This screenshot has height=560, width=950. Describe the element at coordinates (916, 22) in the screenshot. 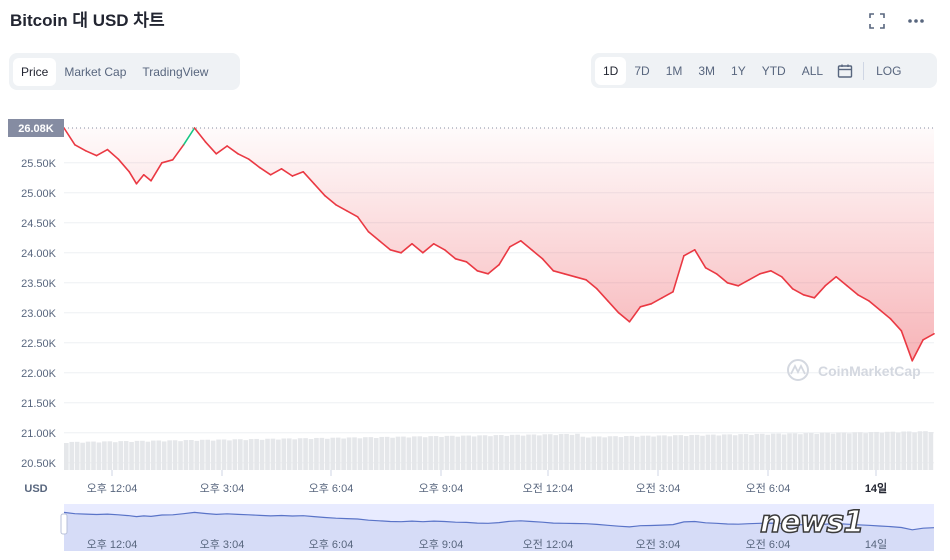

I see `more-icon` at that location.